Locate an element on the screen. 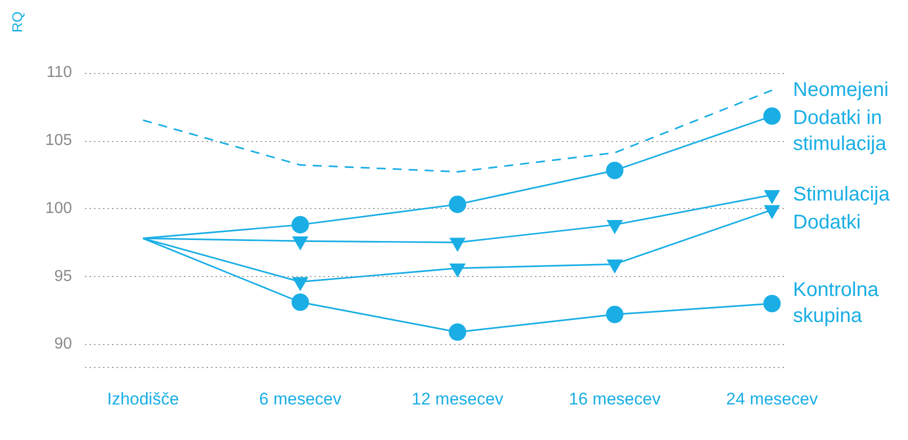  series-label: Dodatki is located at coordinates (827, 222).